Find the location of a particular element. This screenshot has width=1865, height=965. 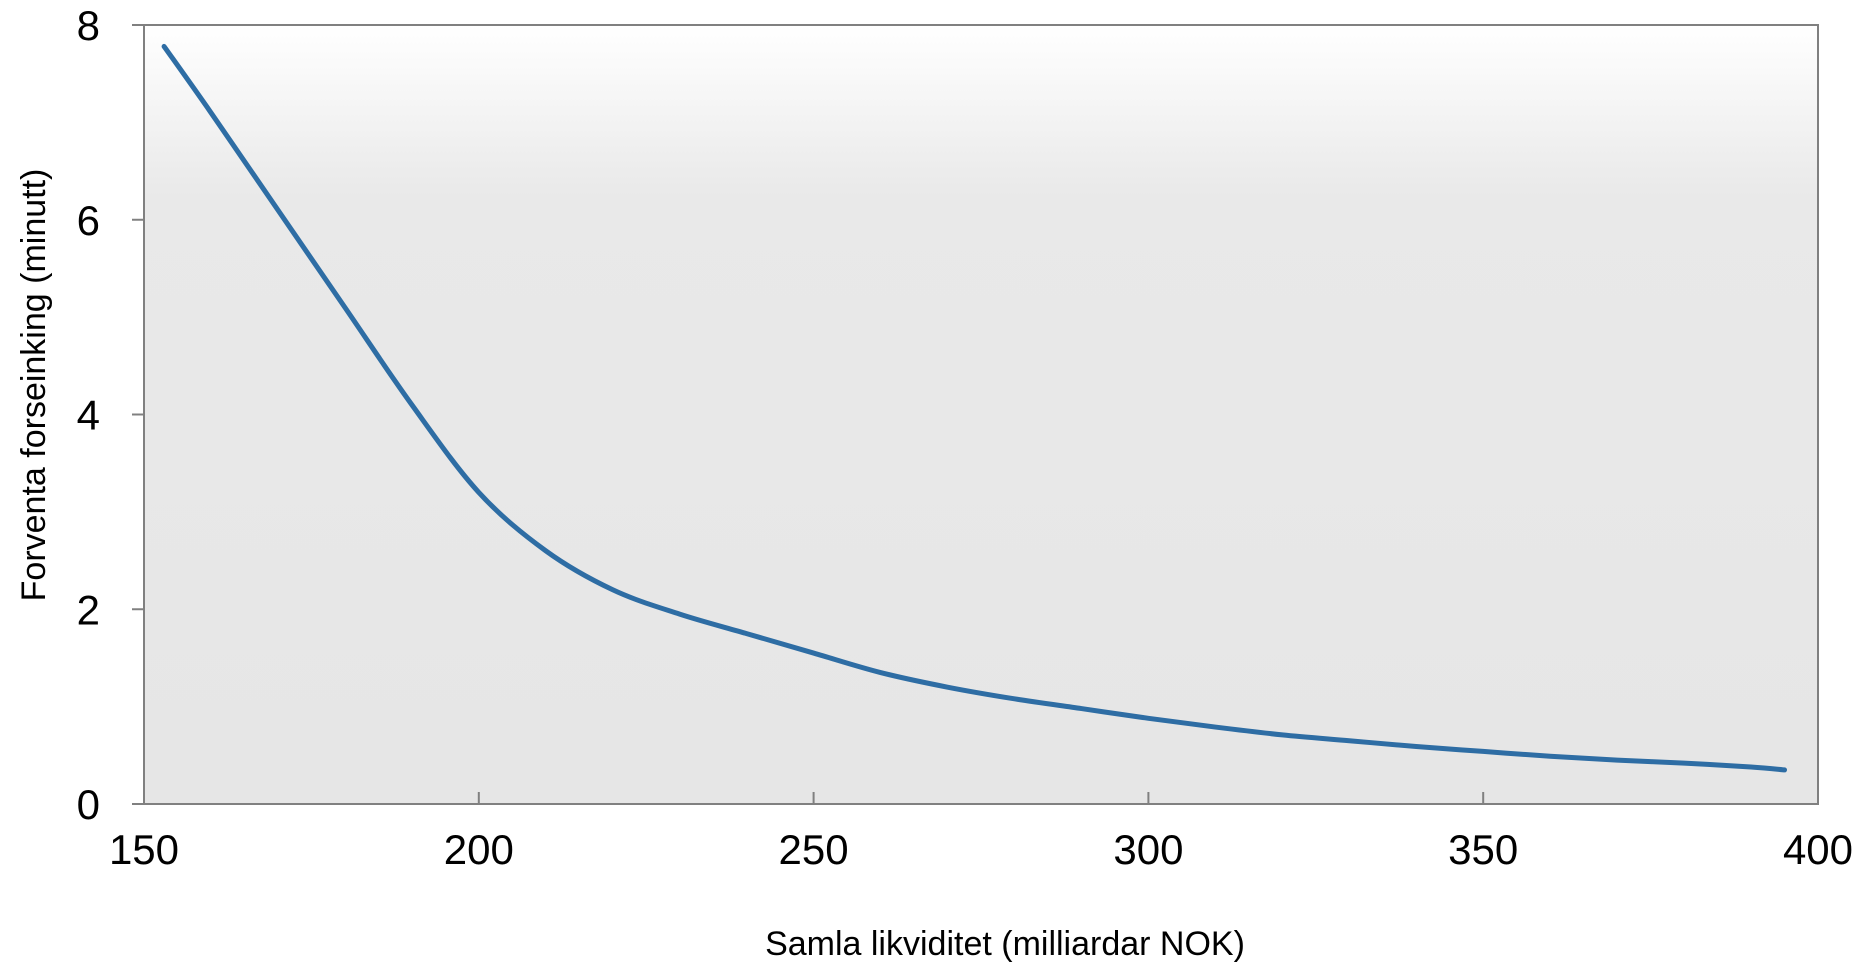

x-tick-label: 350 is located at coordinates (1483, 849).